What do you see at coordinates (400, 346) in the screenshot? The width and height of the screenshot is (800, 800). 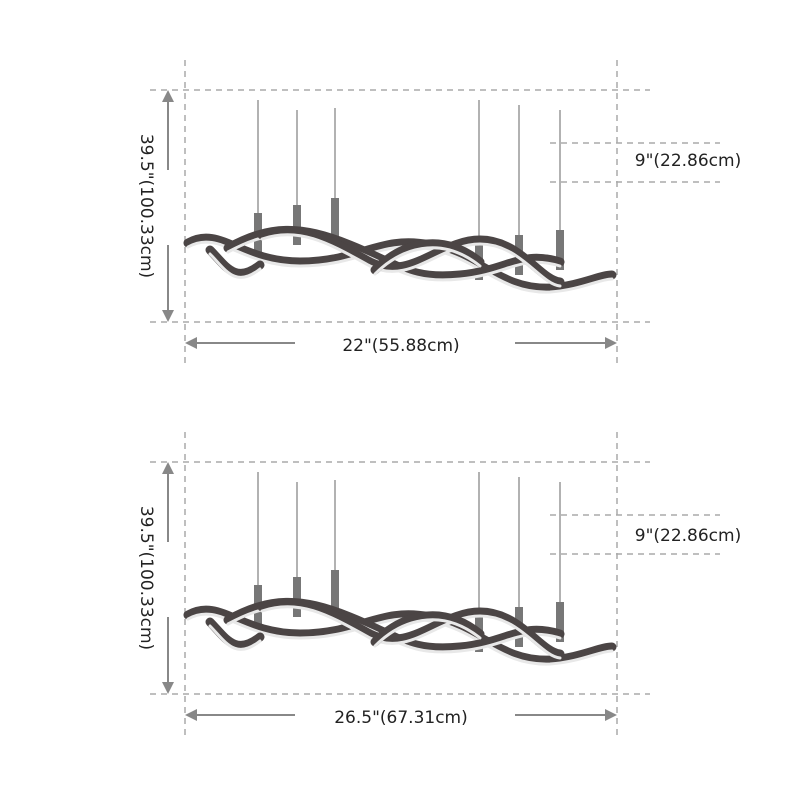 I see `width-label: 22"(55.88cm)` at bounding box center [400, 346].